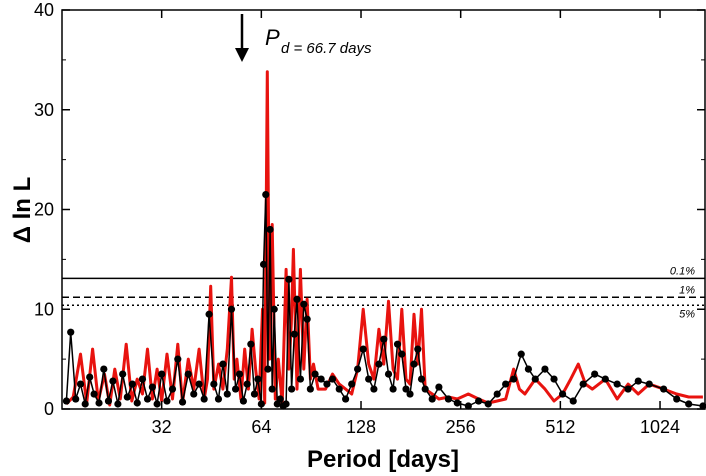  Describe the element at coordinates (242, 55) in the screenshot. I see `annotation-arrow-head` at that location.